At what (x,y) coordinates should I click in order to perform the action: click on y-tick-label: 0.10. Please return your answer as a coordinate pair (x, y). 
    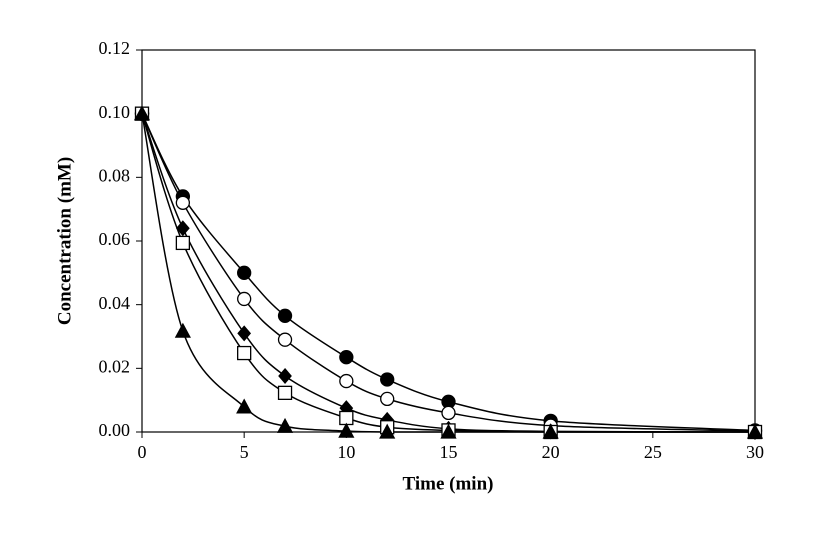
    Looking at the image, I should click on (115, 112).